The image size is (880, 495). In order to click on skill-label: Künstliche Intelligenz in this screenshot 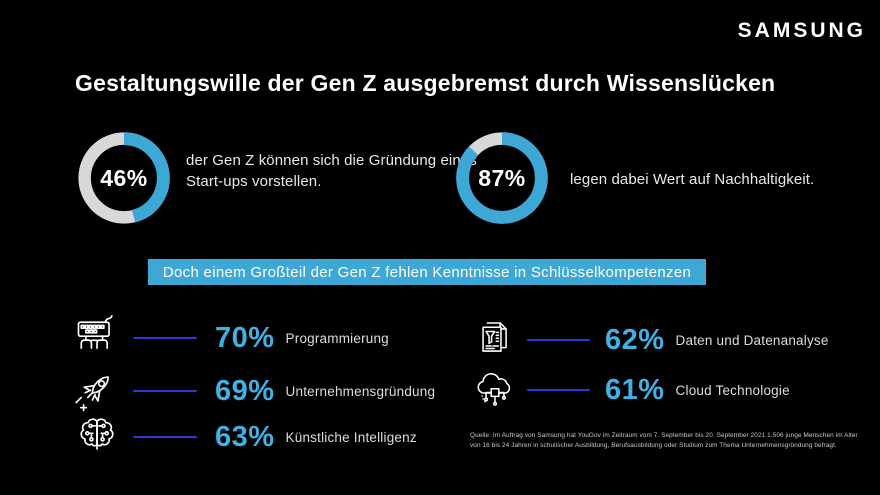, I will do `click(351, 437)`.